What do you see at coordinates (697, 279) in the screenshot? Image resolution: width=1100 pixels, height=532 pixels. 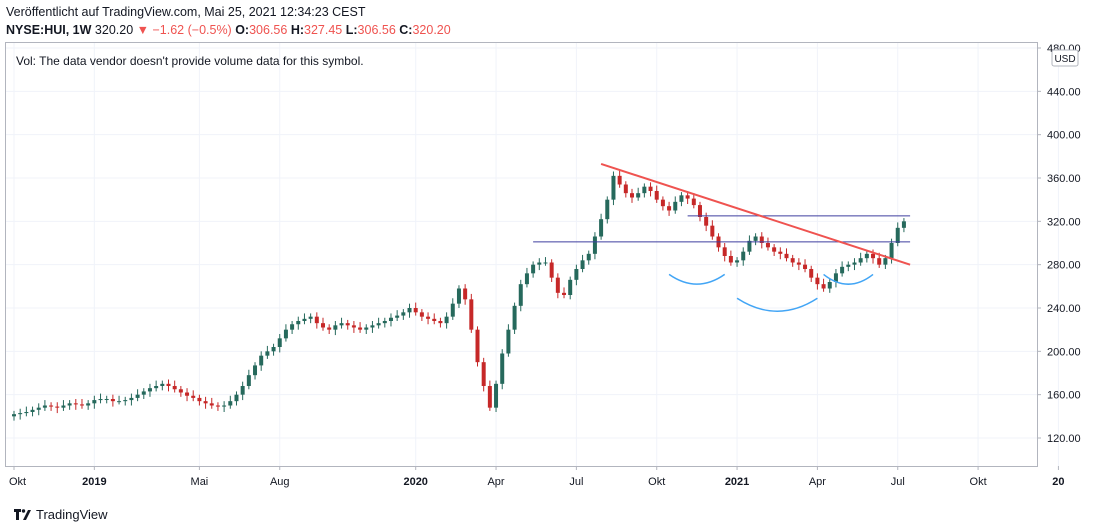 I see `pattern-arc` at bounding box center [697, 279].